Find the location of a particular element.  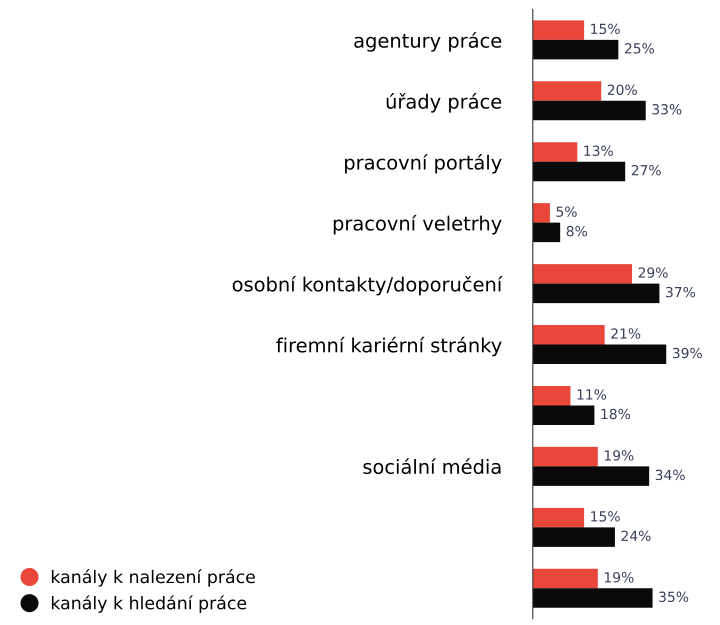

data-label: 24% is located at coordinates (636, 536).